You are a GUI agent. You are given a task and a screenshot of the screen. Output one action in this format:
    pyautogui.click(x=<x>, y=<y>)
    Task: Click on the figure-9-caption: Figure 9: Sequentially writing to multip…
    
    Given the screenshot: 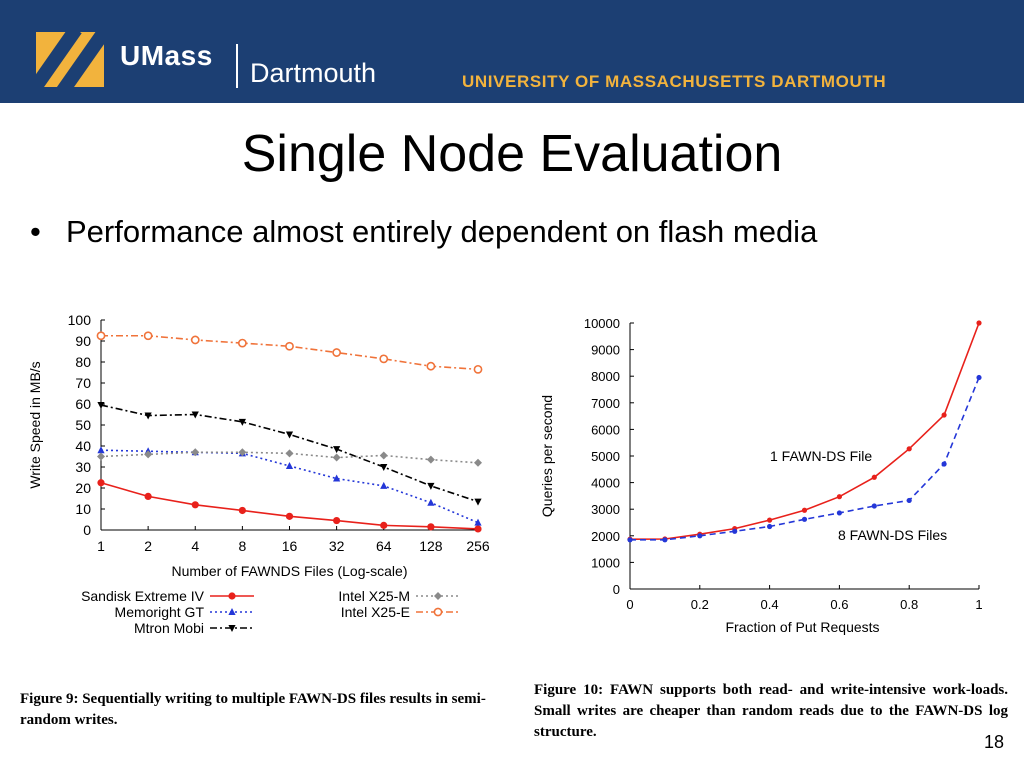 What is the action you would take?
    pyautogui.click(x=253, y=709)
    